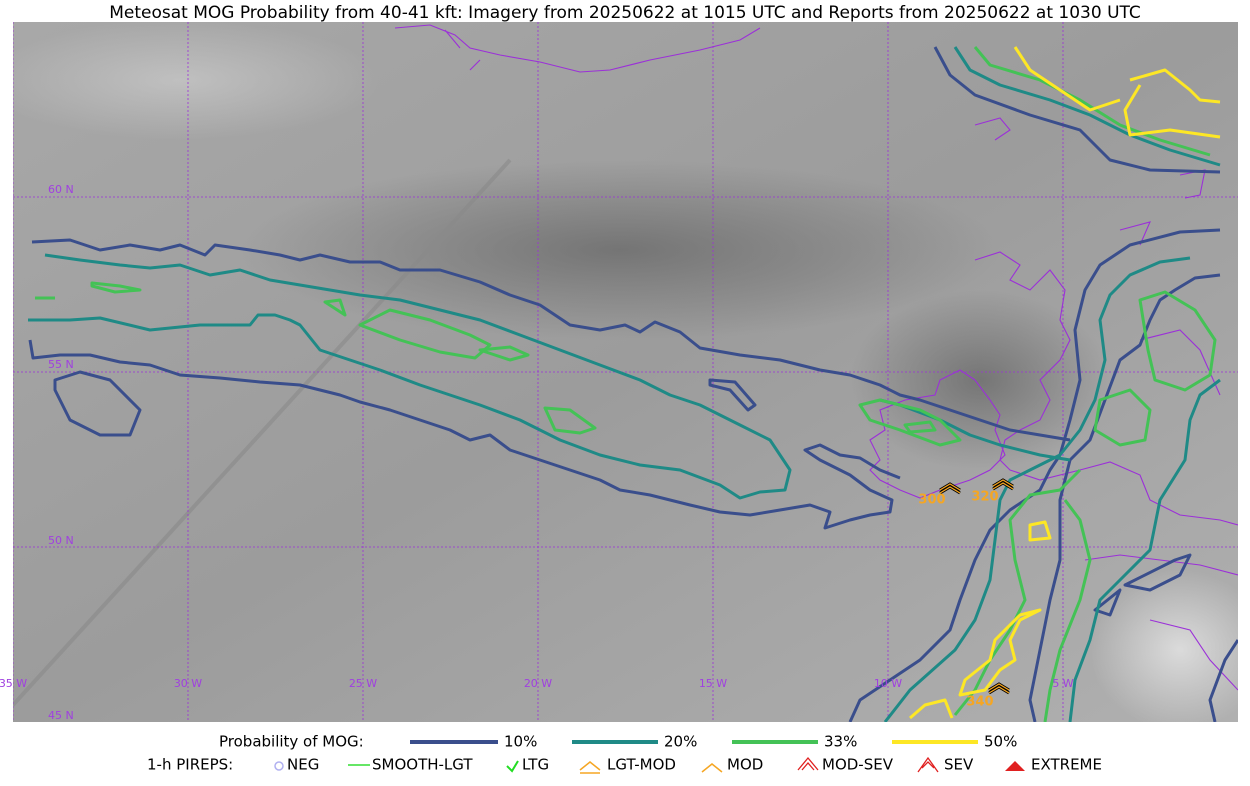 This screenshot has height=786, width=1250. I want to click on lgt-mod-symbol, so click(590, 767).